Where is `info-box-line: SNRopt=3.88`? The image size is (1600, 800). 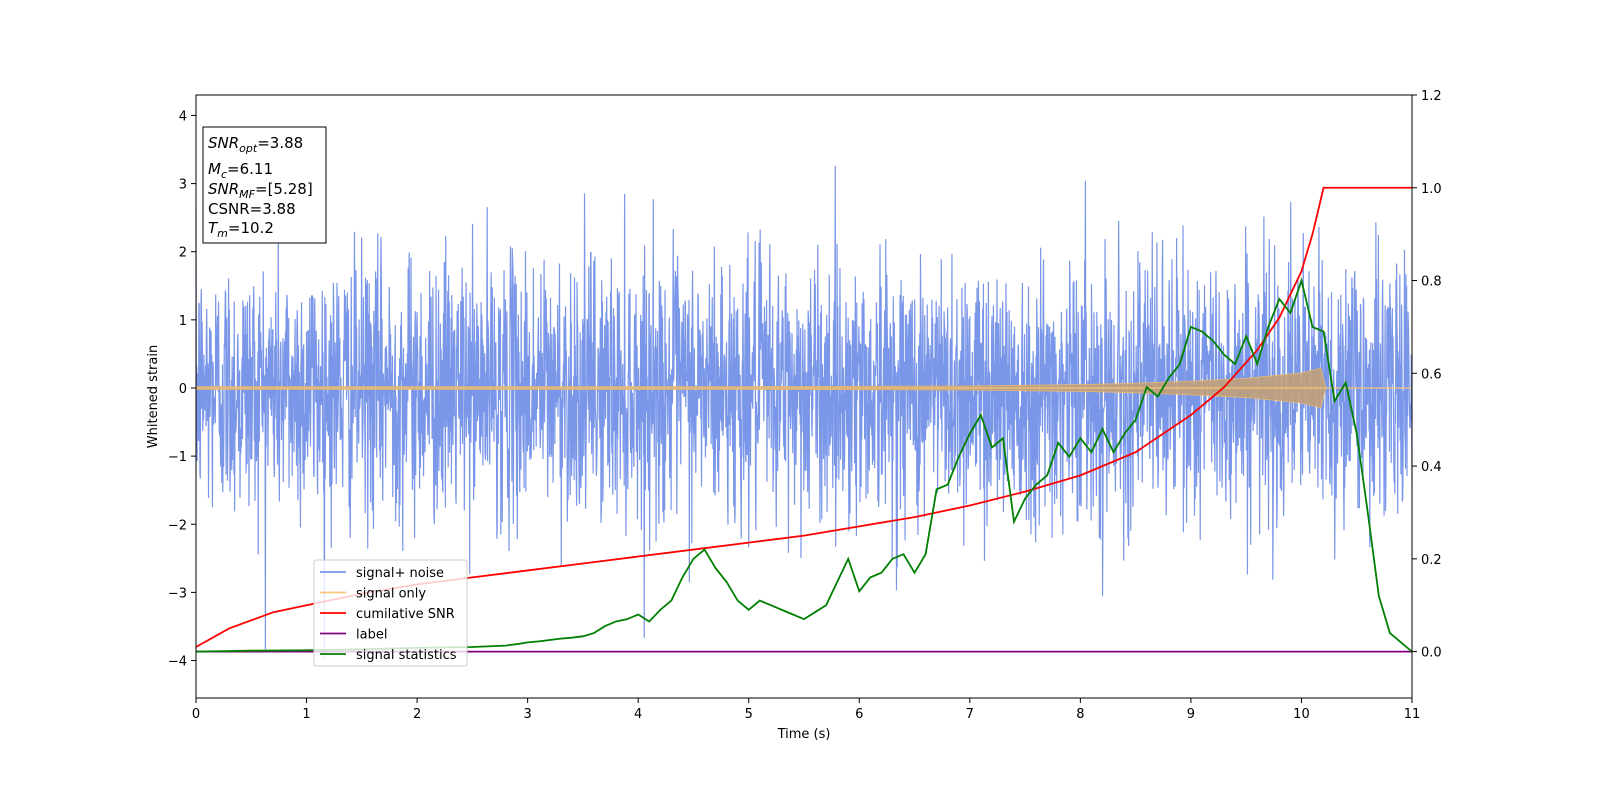 info-box-line: SNRopt=3.88 is located at coordinates (255, 144).